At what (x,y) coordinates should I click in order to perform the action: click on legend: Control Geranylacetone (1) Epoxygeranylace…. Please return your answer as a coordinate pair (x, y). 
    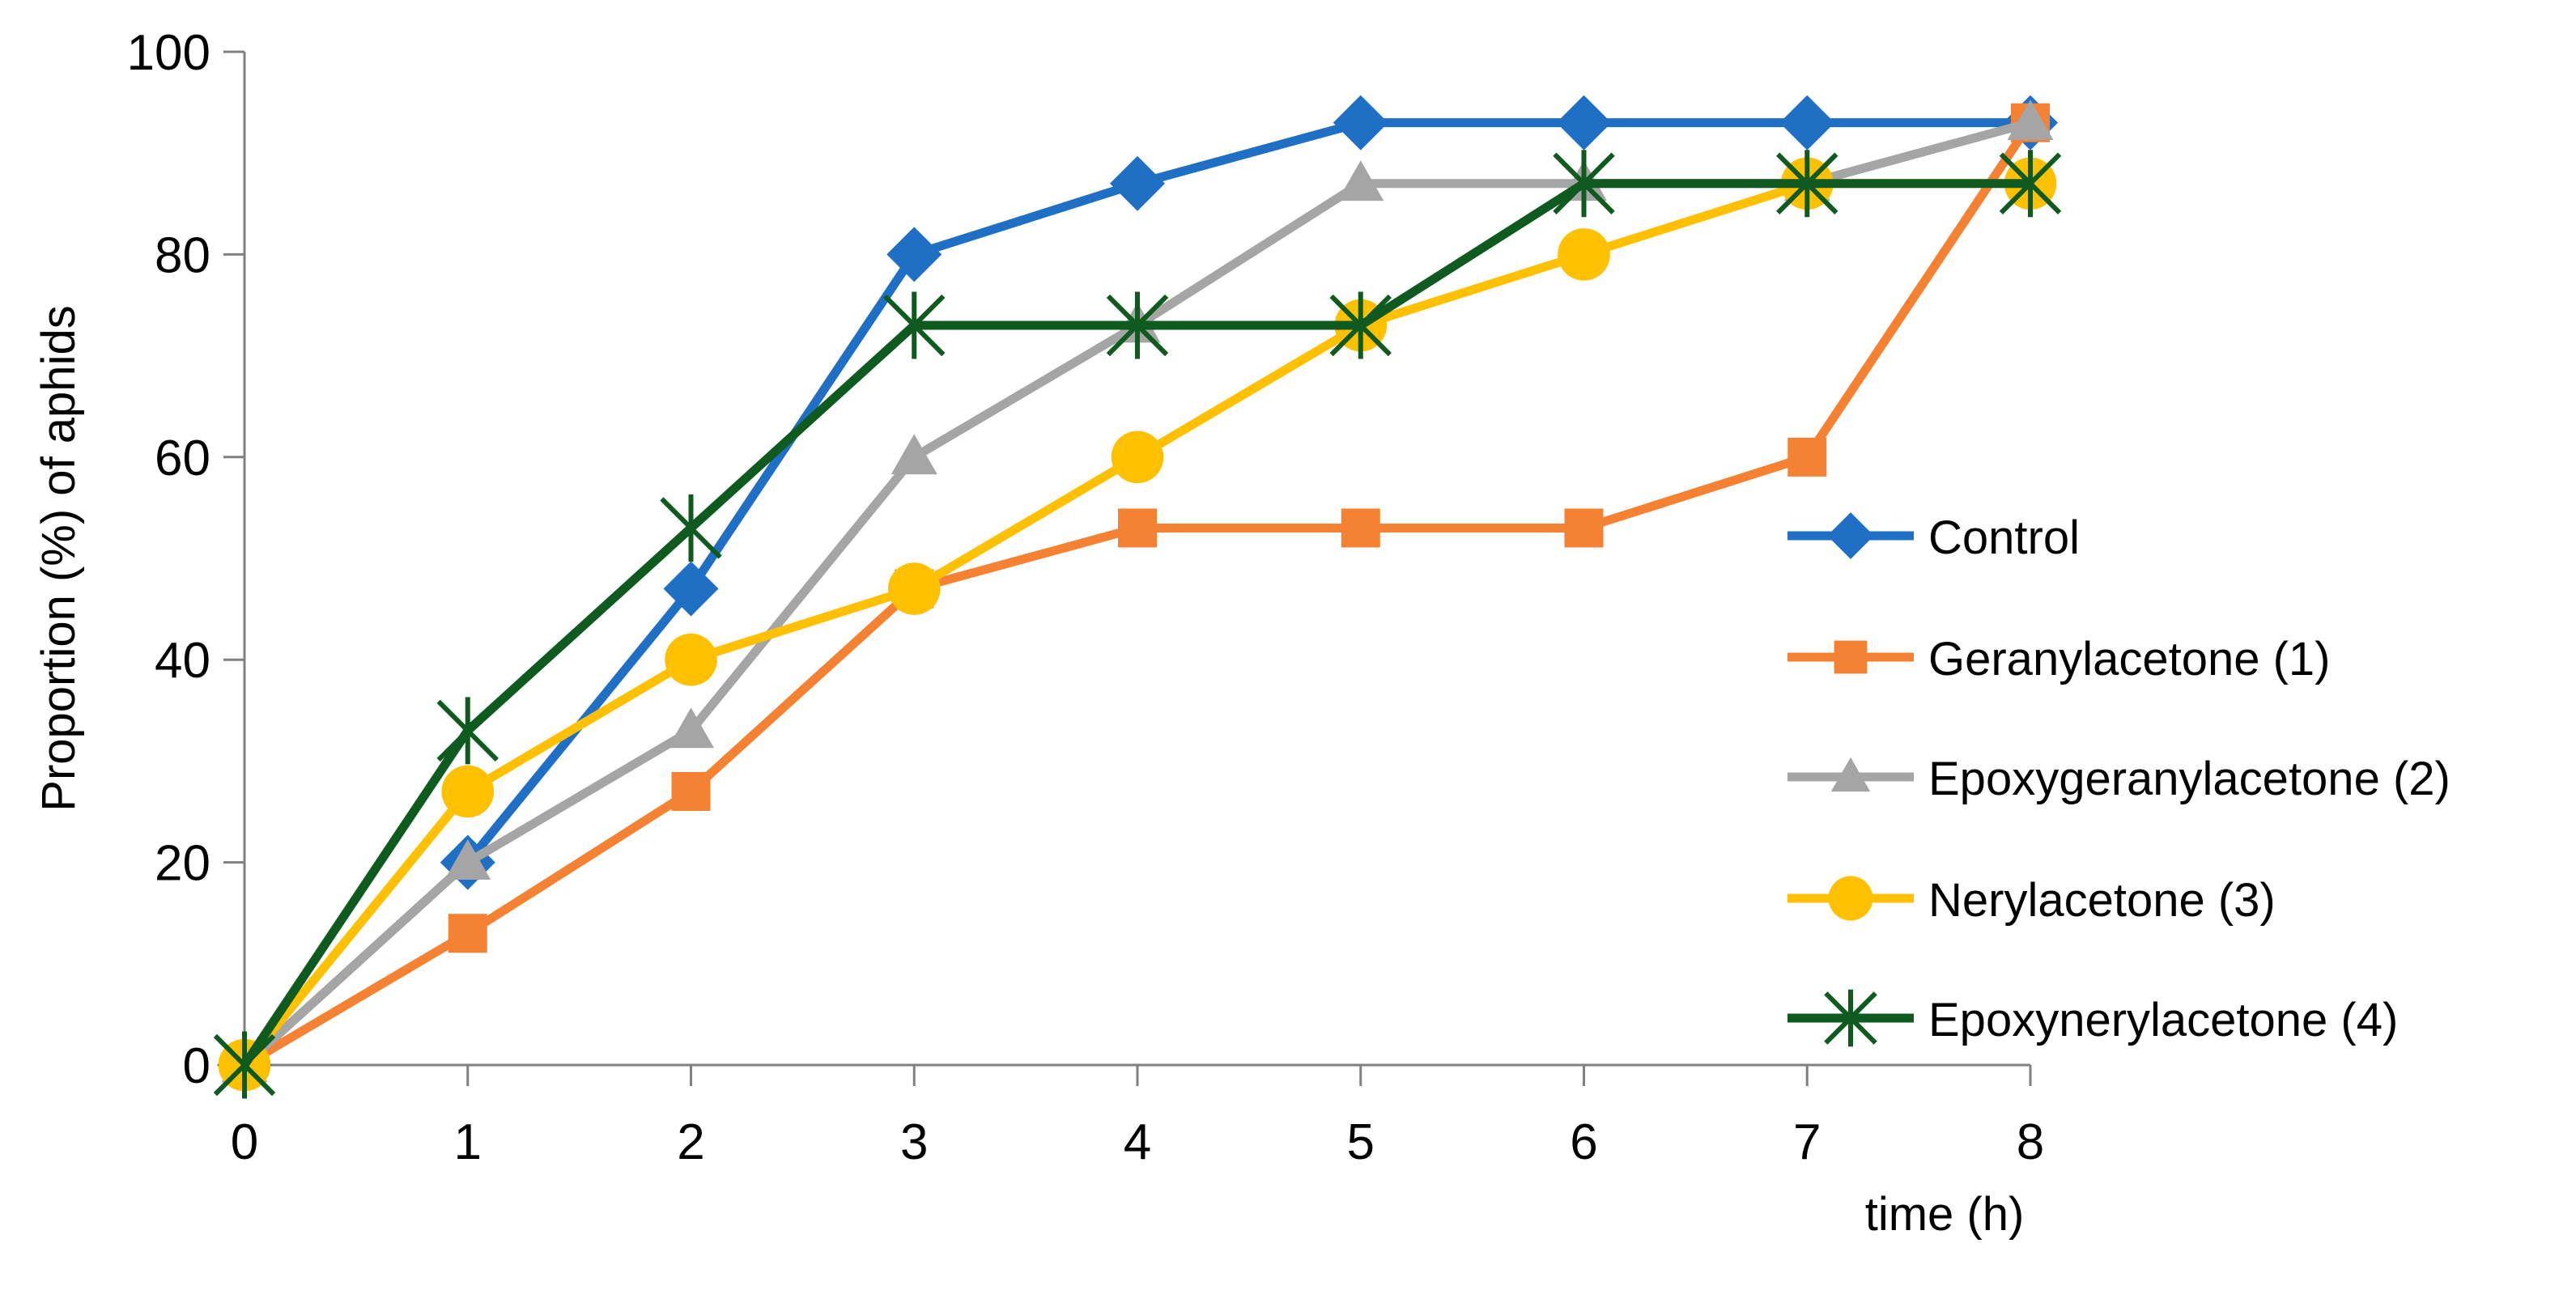
    Looking at the image, I should click on (2119, 779).